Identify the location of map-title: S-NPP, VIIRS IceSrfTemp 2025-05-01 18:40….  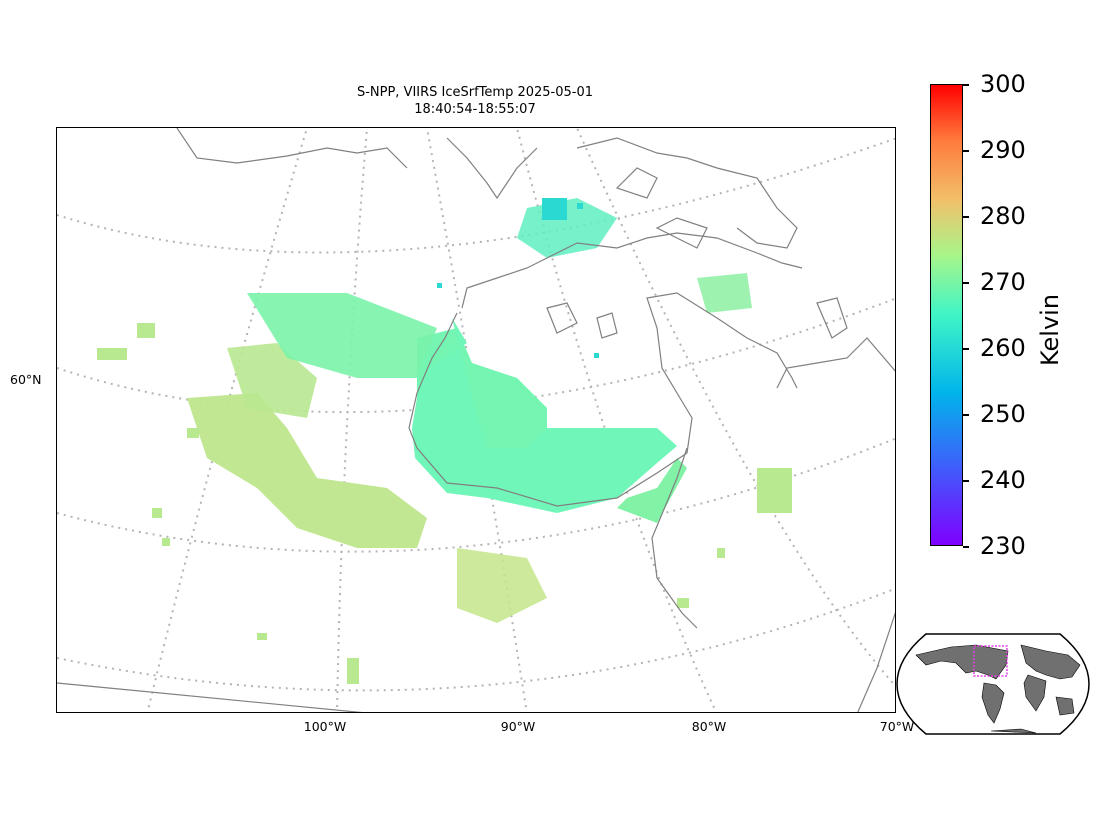
(475, 101).